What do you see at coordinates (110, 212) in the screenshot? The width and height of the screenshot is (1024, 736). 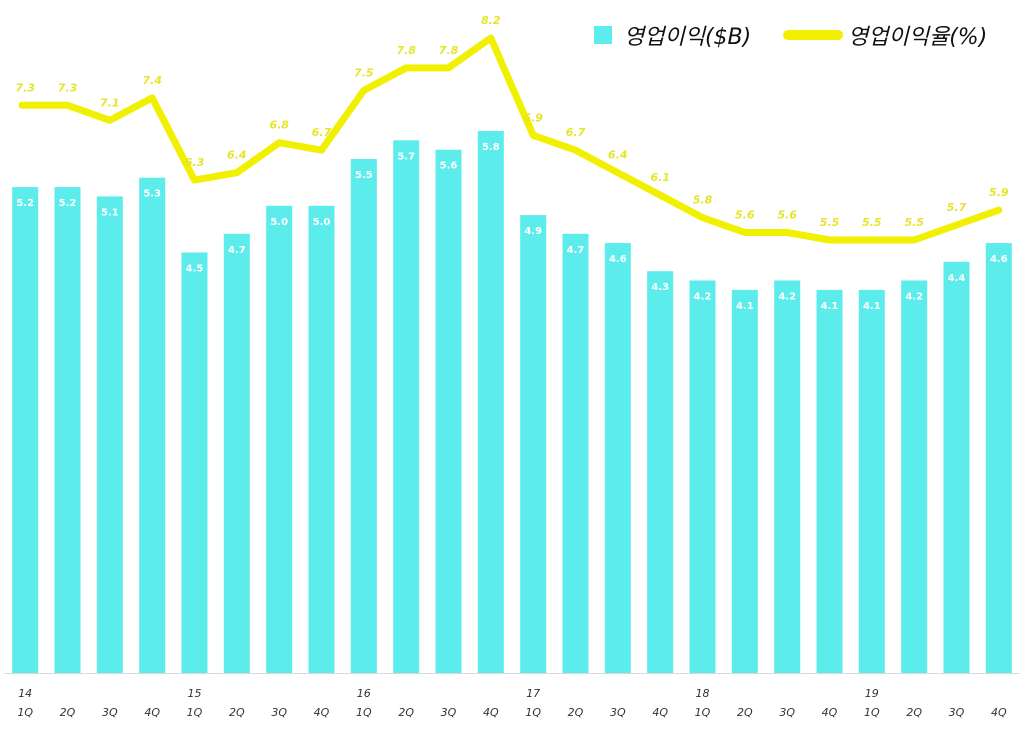 I see `bar-value-label: 5.1` at bounding box center [110, 212].